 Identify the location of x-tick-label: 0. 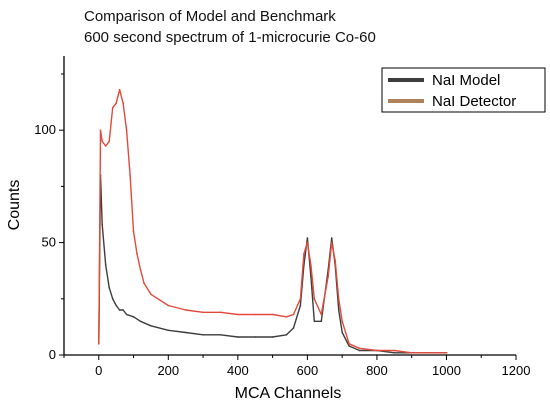
(98, 370).